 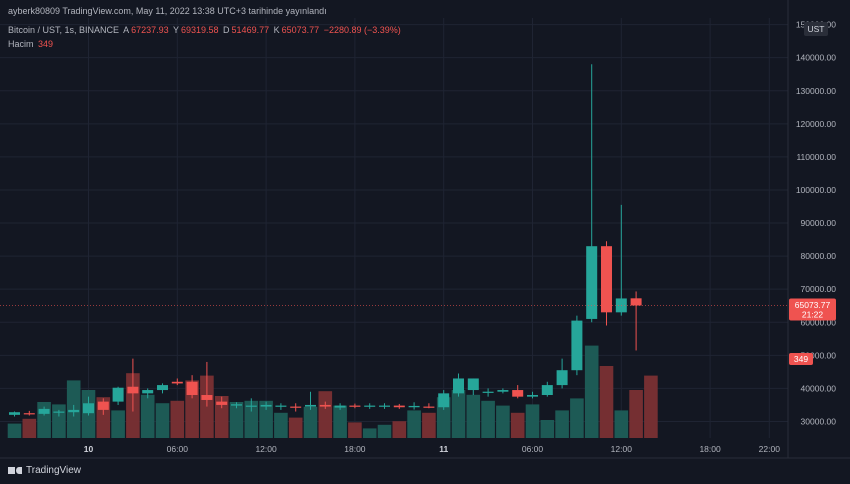 I want to click on volume-label: Hacim, so click(x=21, y=44).